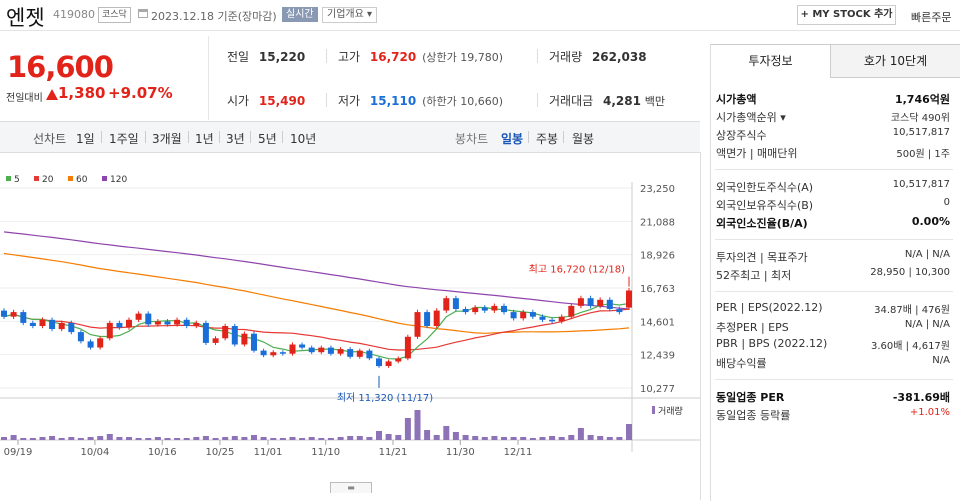  I want to click on legend-label: 120, so click(118, 180).